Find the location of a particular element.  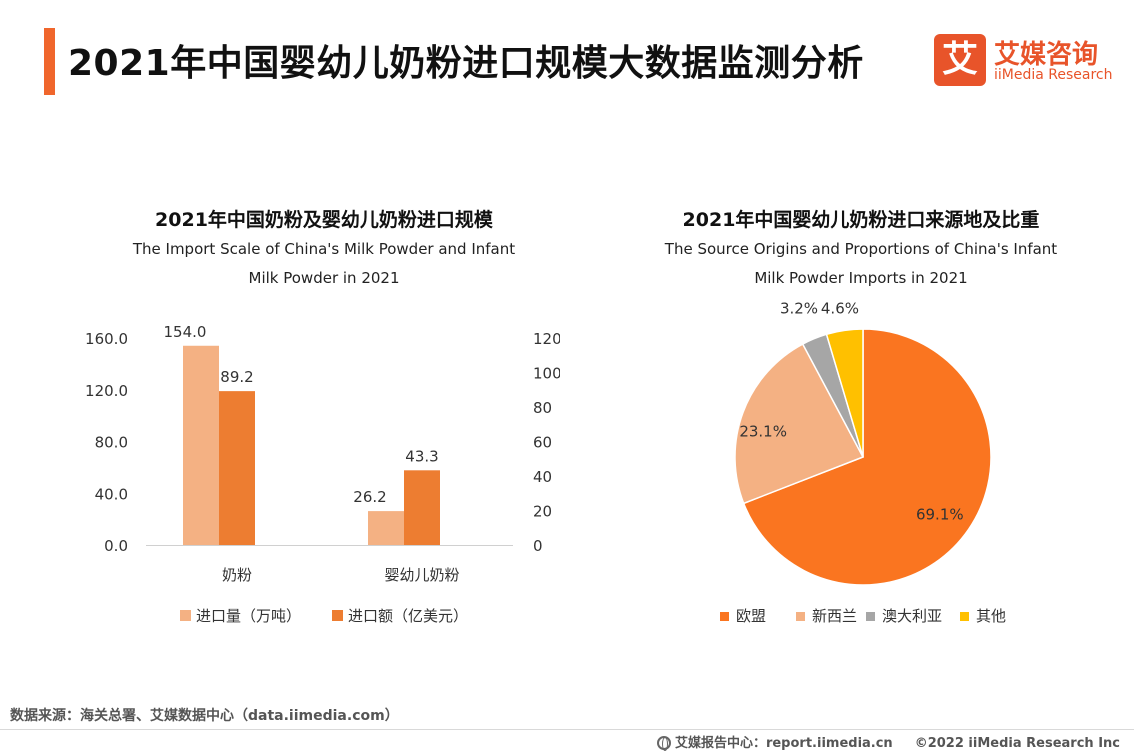

left-axis-tick: 120.0 is located at coordinates (106, 391).